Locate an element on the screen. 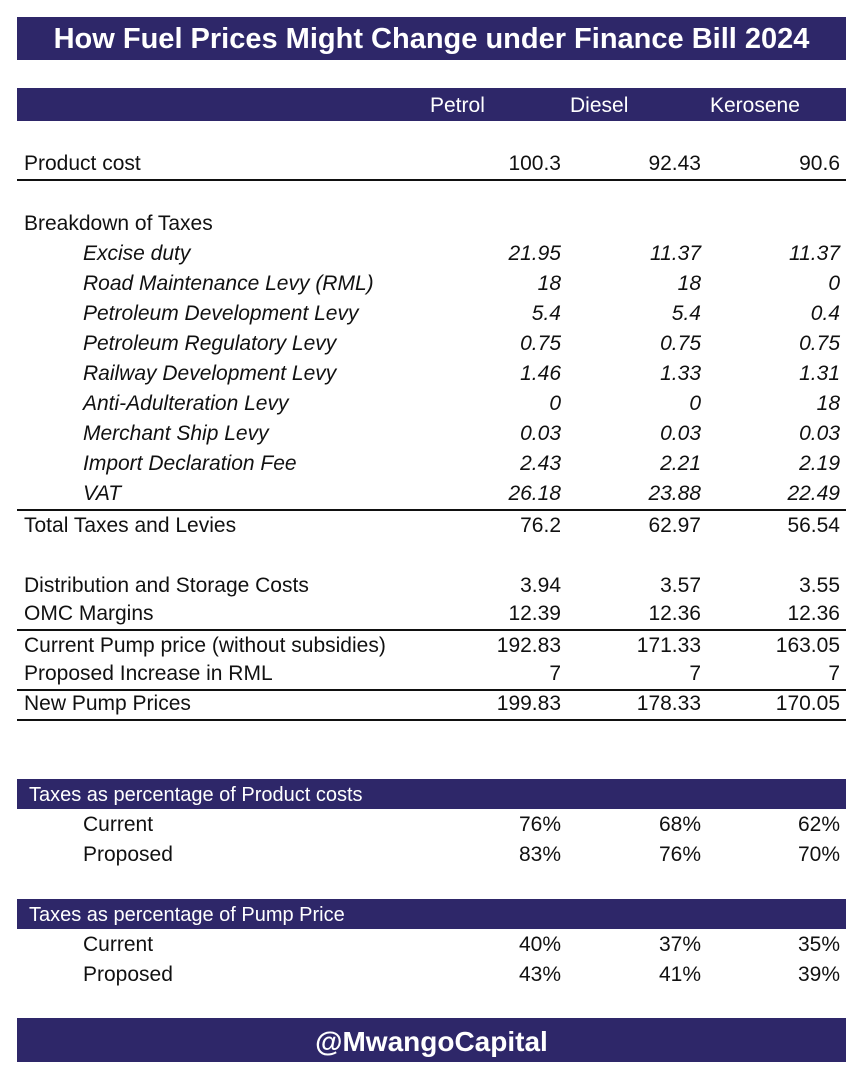 The width and height of the screenshot is (868, 1080). section-header-pct-product: Taxes as percentage of Product costs is located at coordinates (431, 794).